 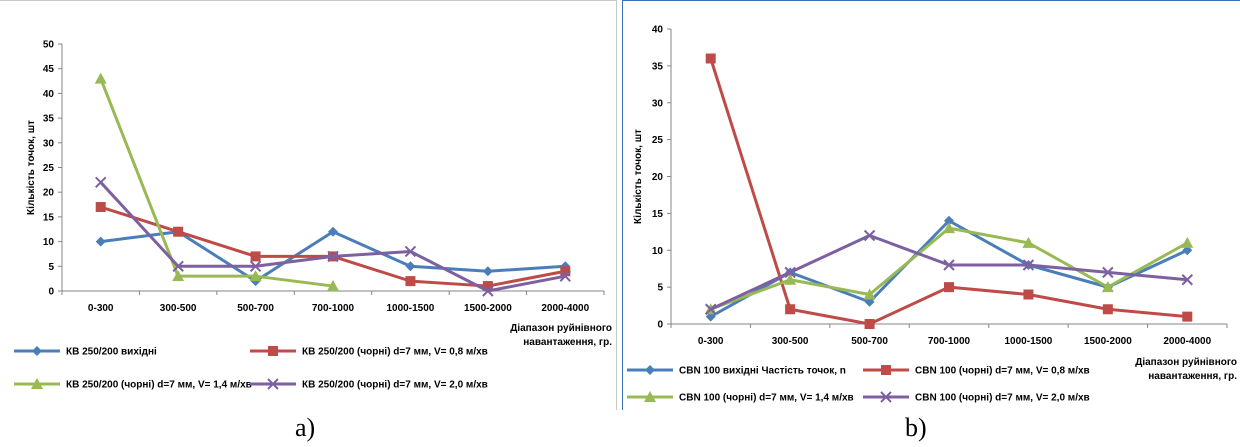 I want to click on legend-label: КВ 250/200 (чорні) d=7 мм, V= 2,0 м/хв, so click(x=395, y=385).